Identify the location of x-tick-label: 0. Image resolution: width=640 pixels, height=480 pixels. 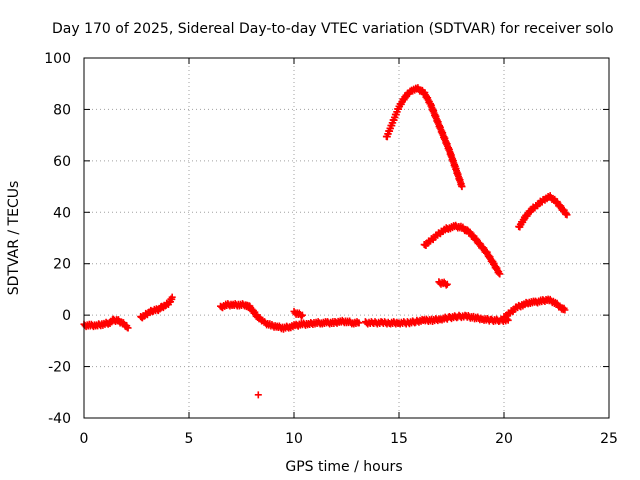
(84, 439).